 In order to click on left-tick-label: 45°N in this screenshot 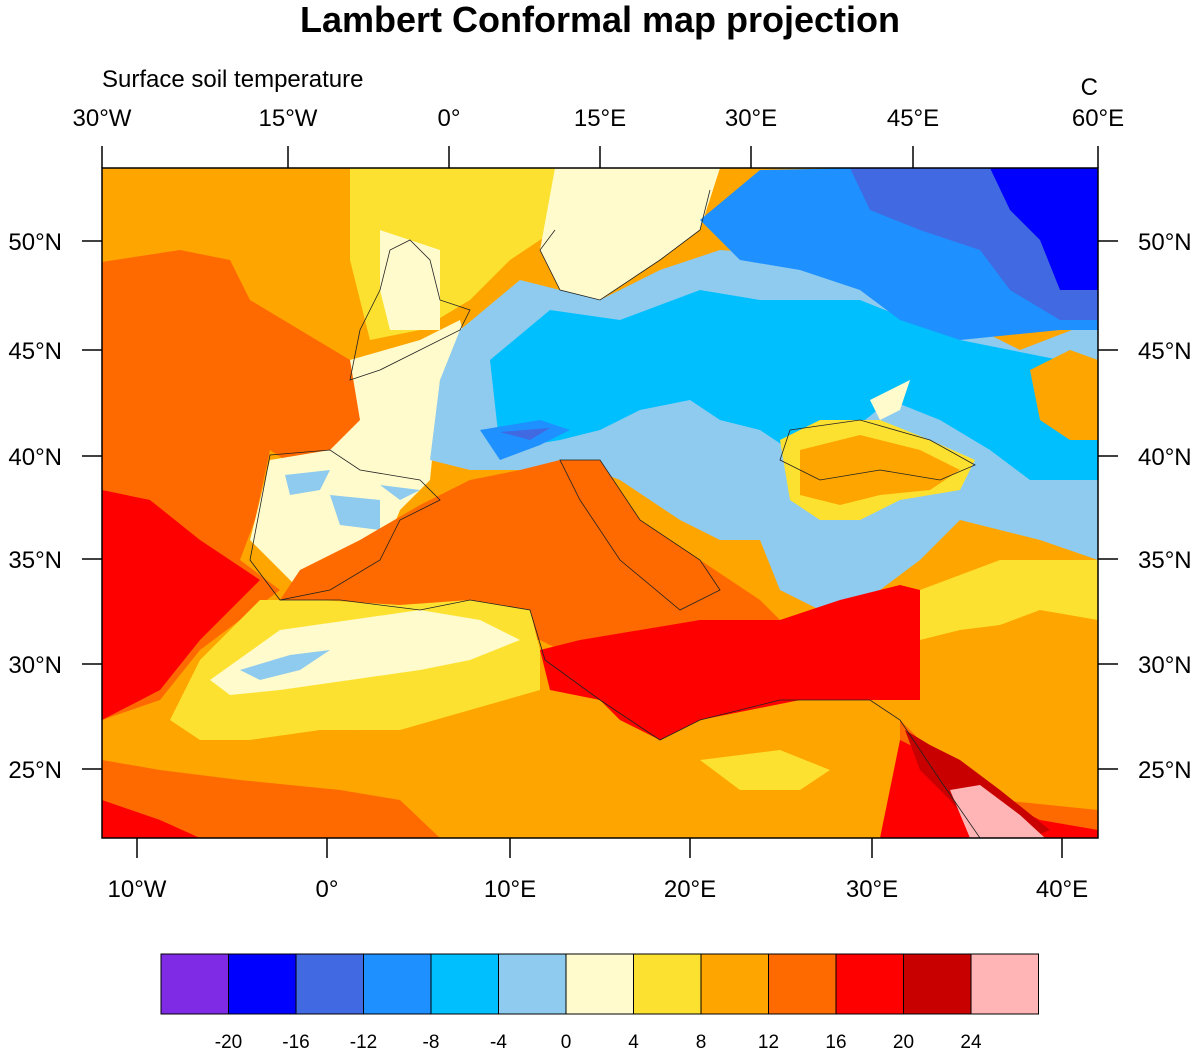, I will do `click(35, 351)`.